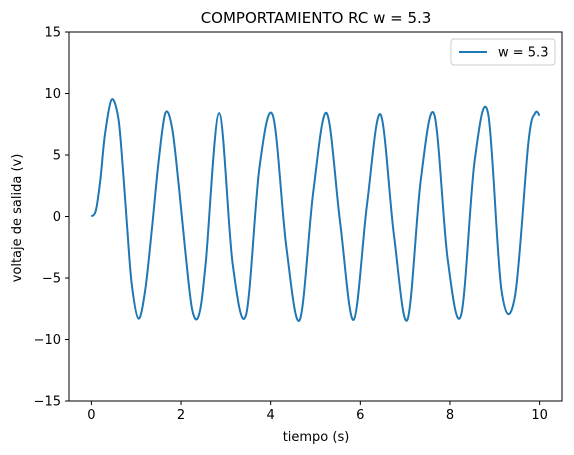 The height and width of the screenshot is (455, 574). I want to click on x-tick-label: 8, so click(450, 415).